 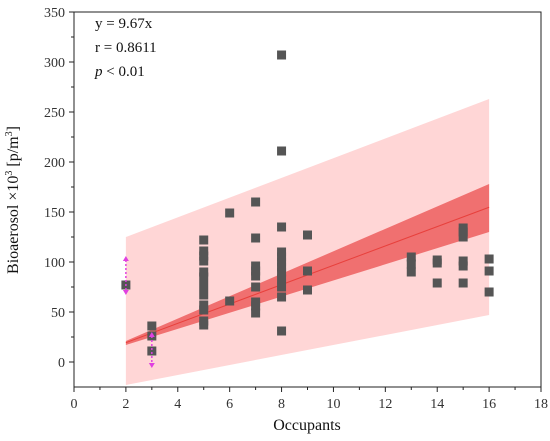 I want to click on x-tick-label: 18, so click(x=541, y=404).